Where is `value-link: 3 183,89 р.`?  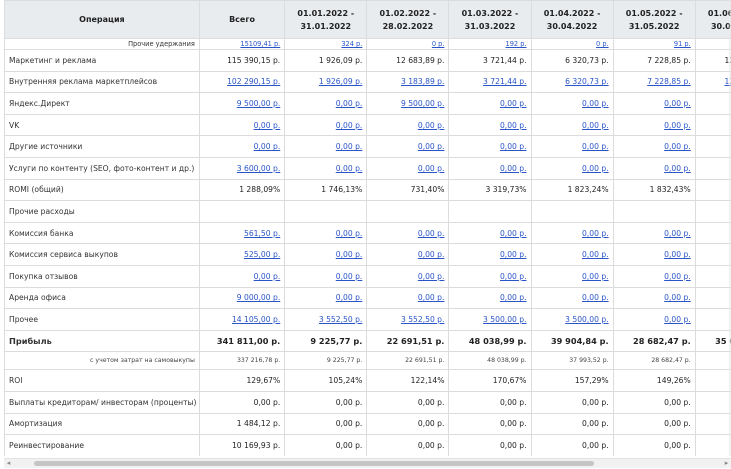
value-link: 3 183,89 р. is located at coordinates (422, 82).